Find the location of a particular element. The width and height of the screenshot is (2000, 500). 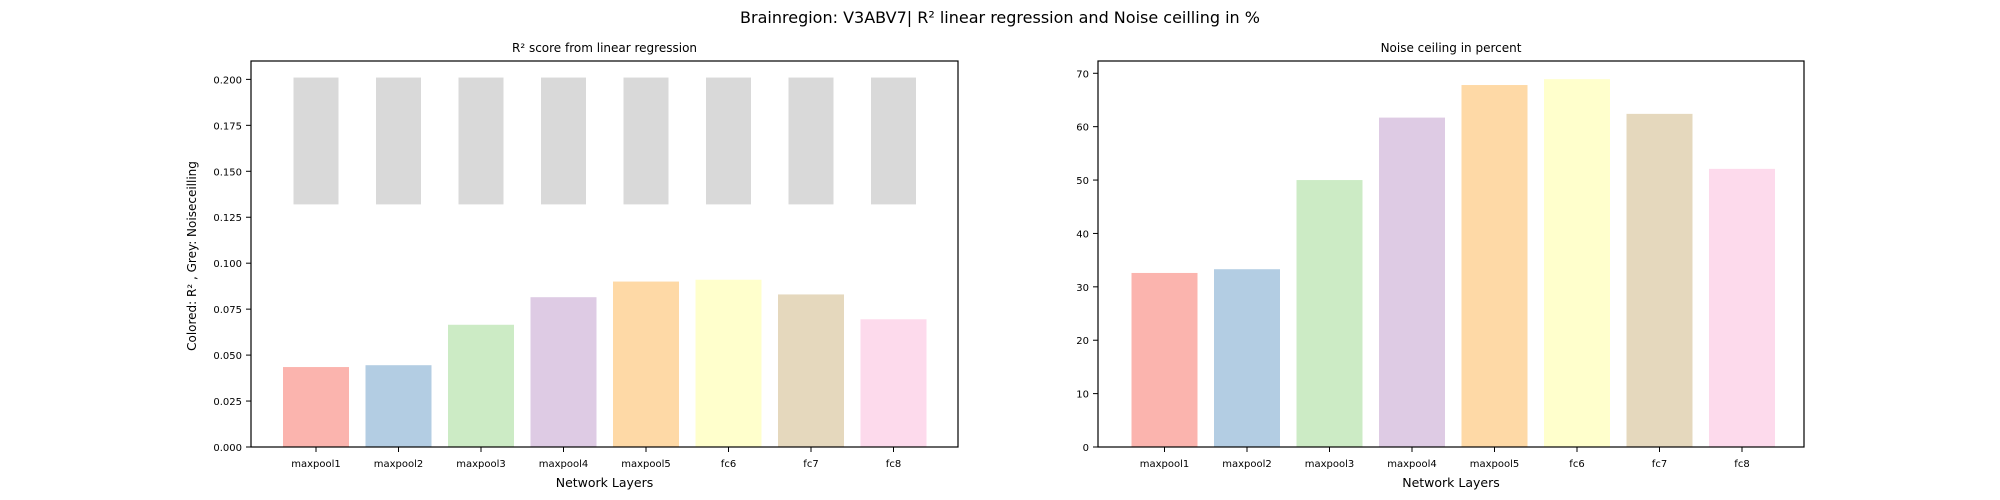

y-tick-label: 60 is located at coordinates (1082, 128).